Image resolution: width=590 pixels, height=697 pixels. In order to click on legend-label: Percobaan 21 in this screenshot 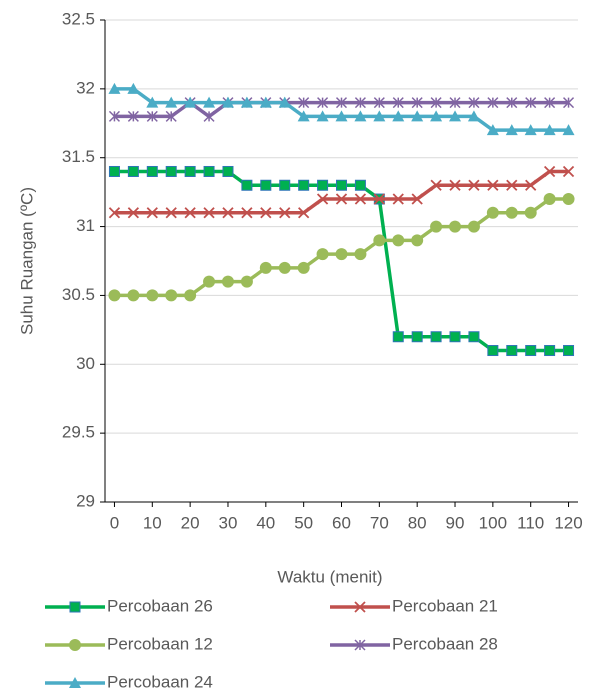, I will do `click(445, 605)`.